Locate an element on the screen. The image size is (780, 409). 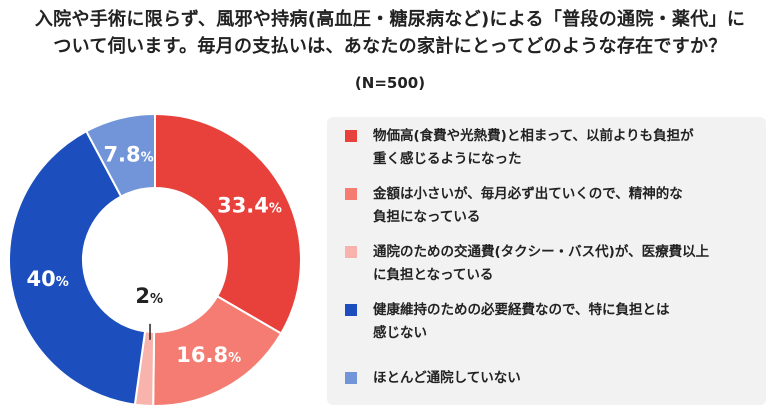
legend-label-4-line-1: 健康維持のための必要経費なので、特に負担とは is located at coordinates (521, 310).